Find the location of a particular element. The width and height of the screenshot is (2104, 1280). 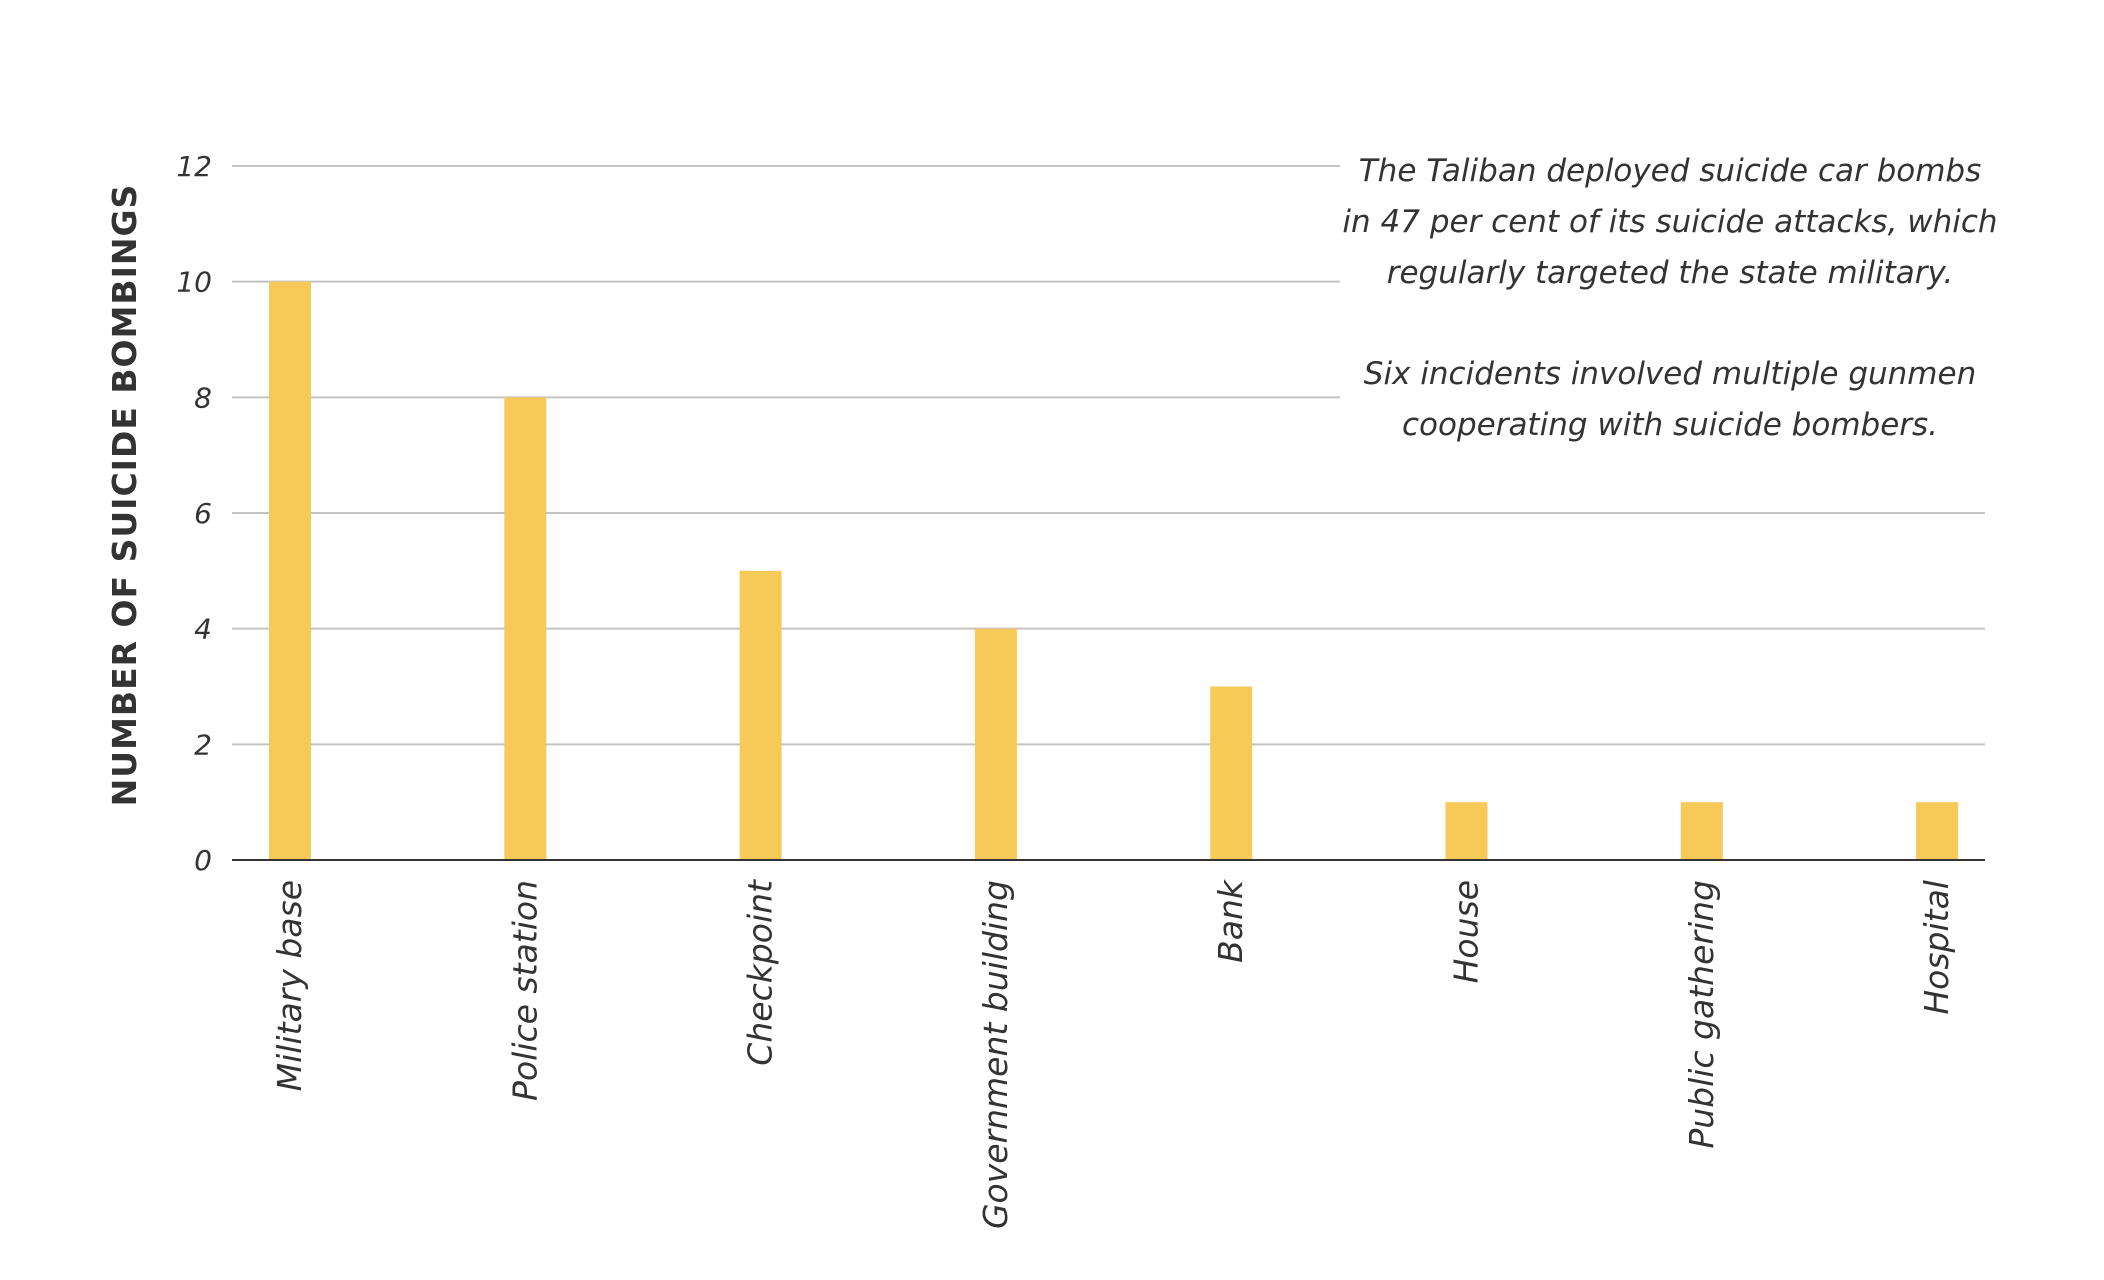

bar-police-station is located at coordinates (525, 628).